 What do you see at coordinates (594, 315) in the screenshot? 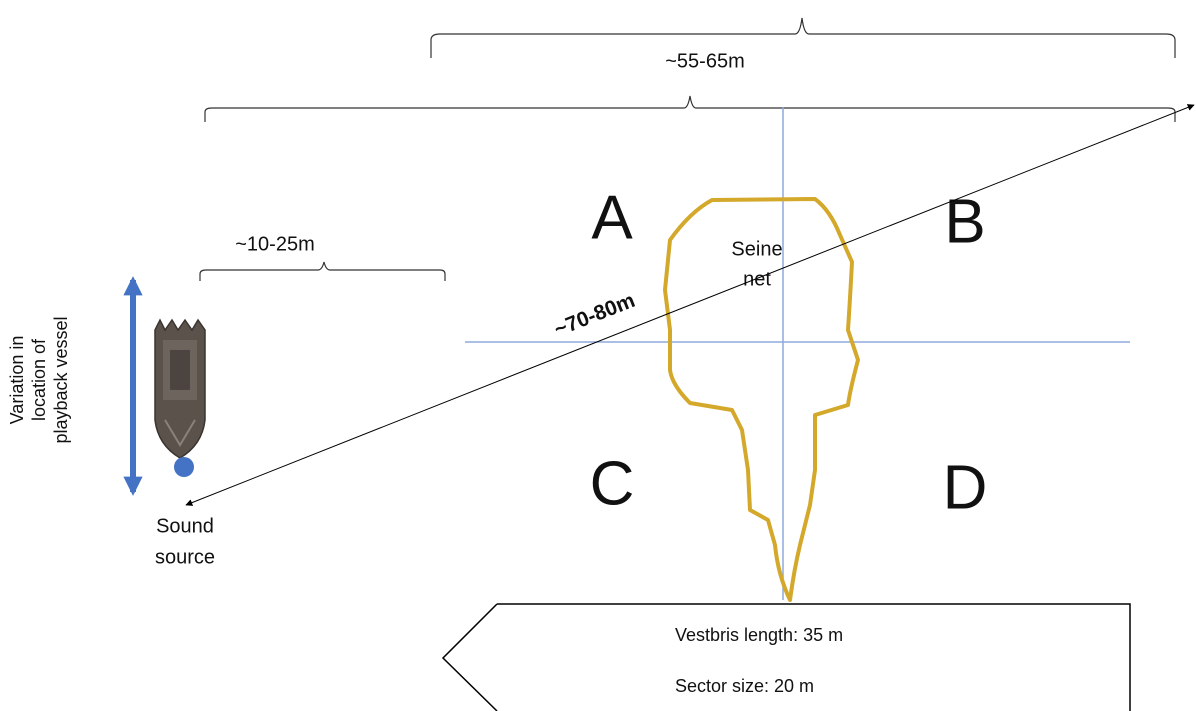
I see `distance-label: ~70-80m` at bounding box center [594, 315].